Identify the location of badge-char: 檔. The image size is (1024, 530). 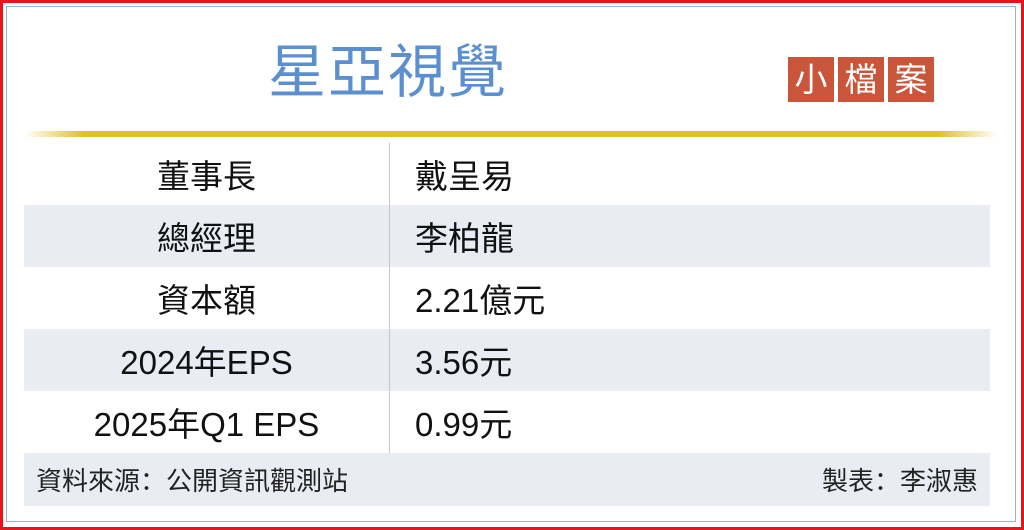
(861, 79).